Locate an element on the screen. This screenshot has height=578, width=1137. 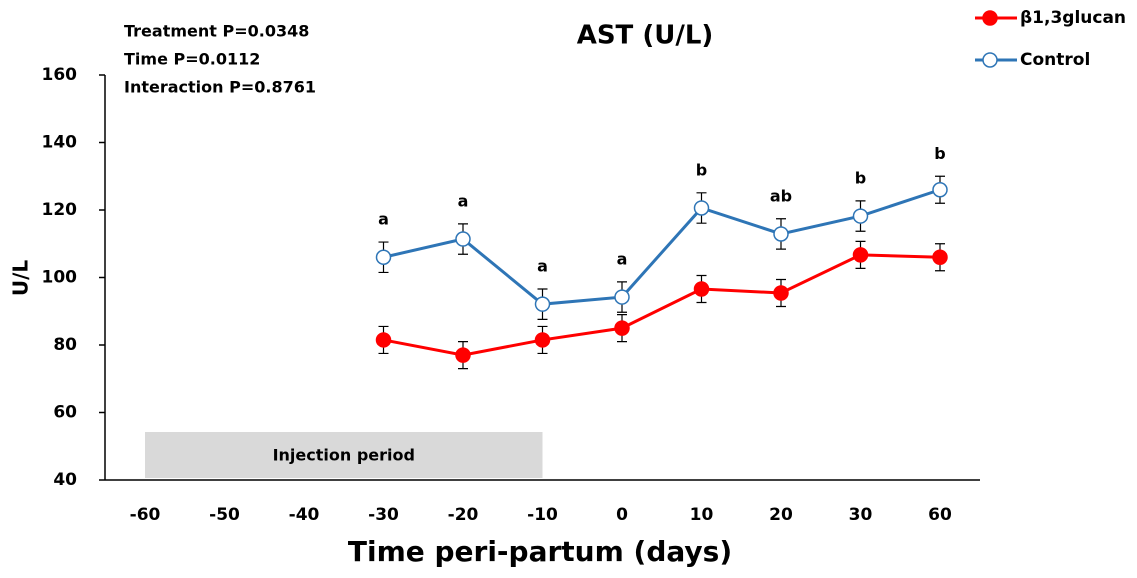
stats-text: Time P=0.0112 is located at coordinates (192, 59).